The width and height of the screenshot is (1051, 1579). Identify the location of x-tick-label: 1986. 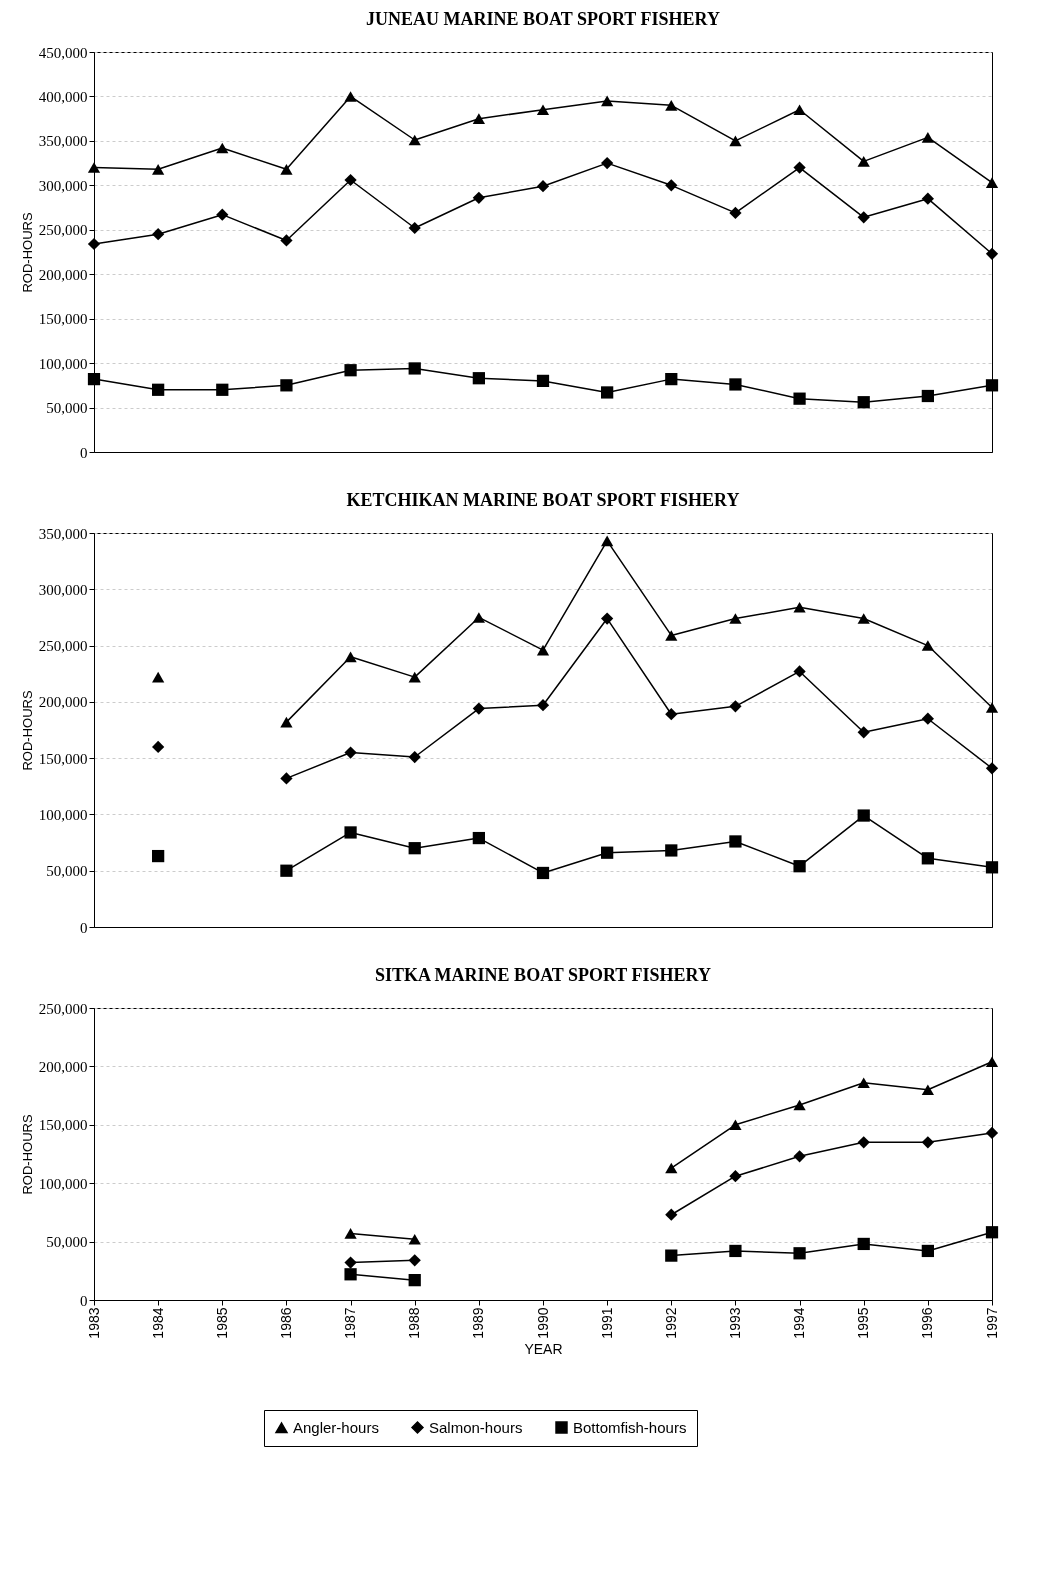
(285, 1323).